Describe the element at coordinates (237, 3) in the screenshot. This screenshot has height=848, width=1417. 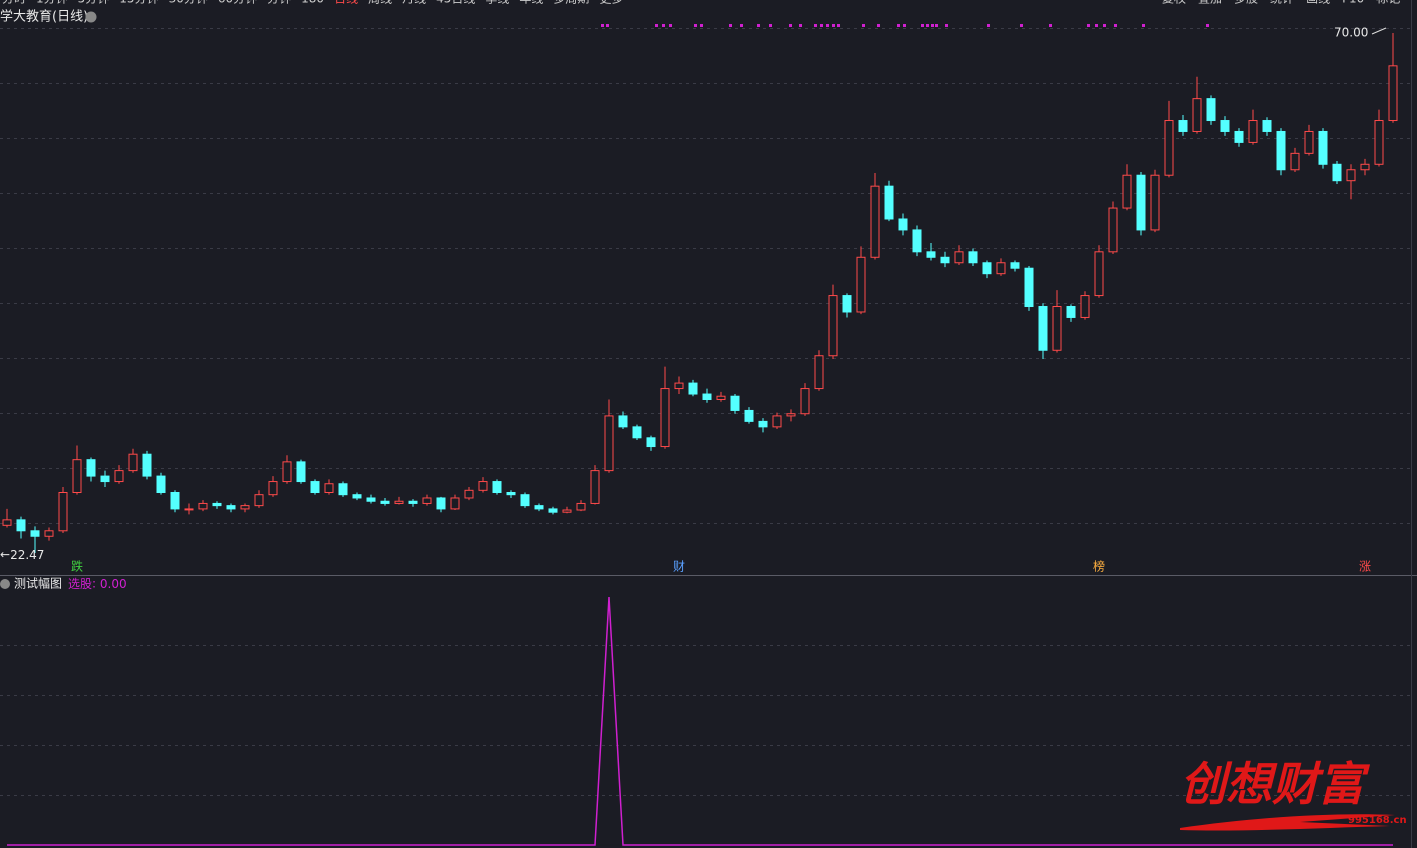
I see `toolbar-item: 60分钟` at that location.